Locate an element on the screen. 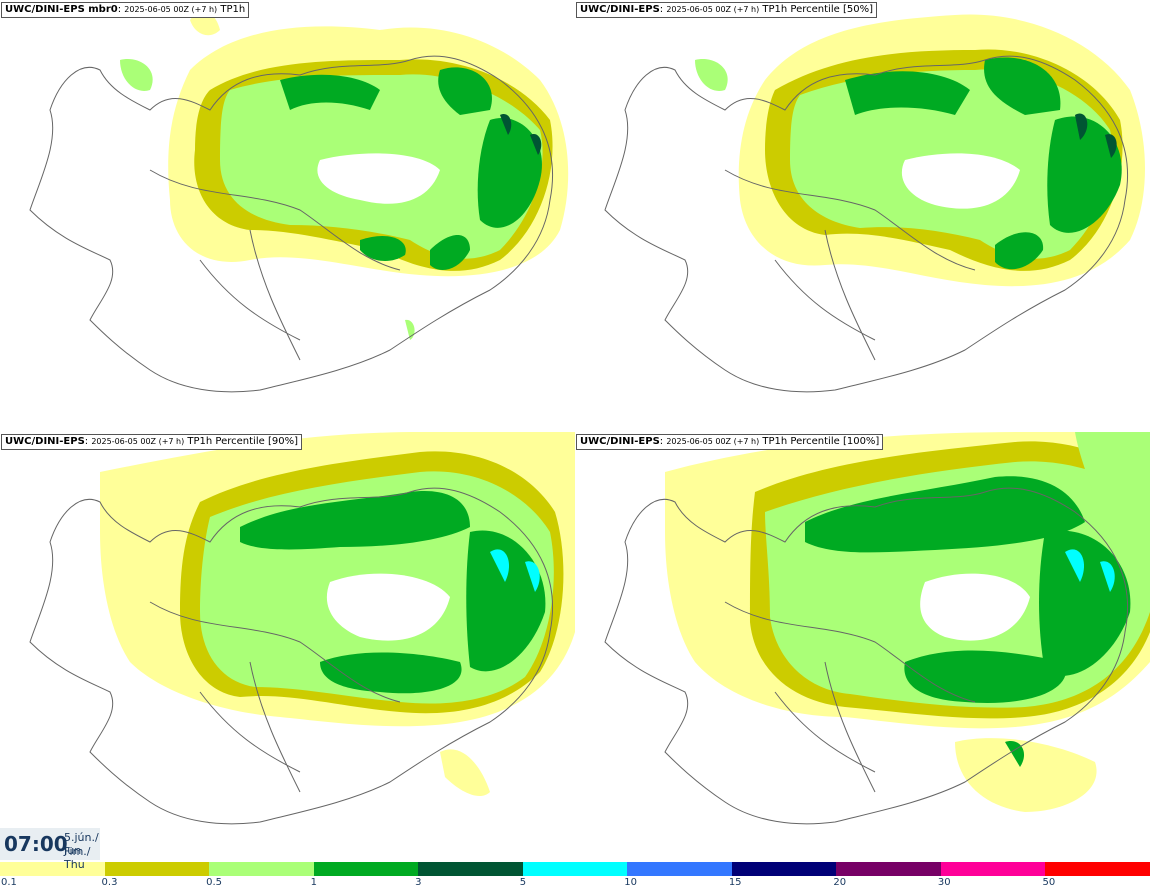 The width and height of the screenshot is (1150, 891). color-legend: 0.1 0.3 0.5 1 3 5 10 15 20 30 50 is located at coordinates (575, 876).